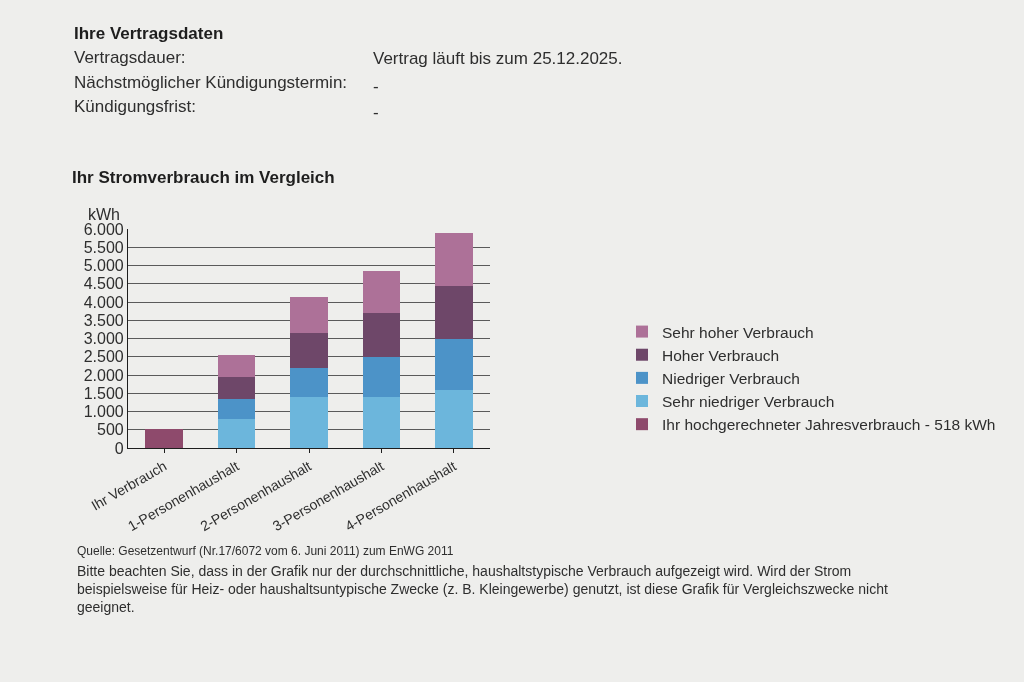  I want to click on text: Ihre Vertragsdaten, so click(149, 33).